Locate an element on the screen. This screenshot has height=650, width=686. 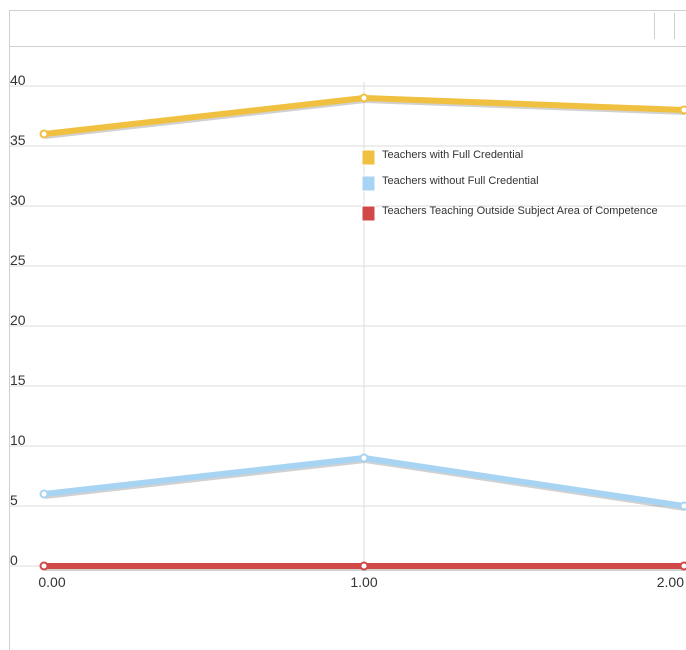
x-tick-label: 1.00 is located at coordinates (363, 582).